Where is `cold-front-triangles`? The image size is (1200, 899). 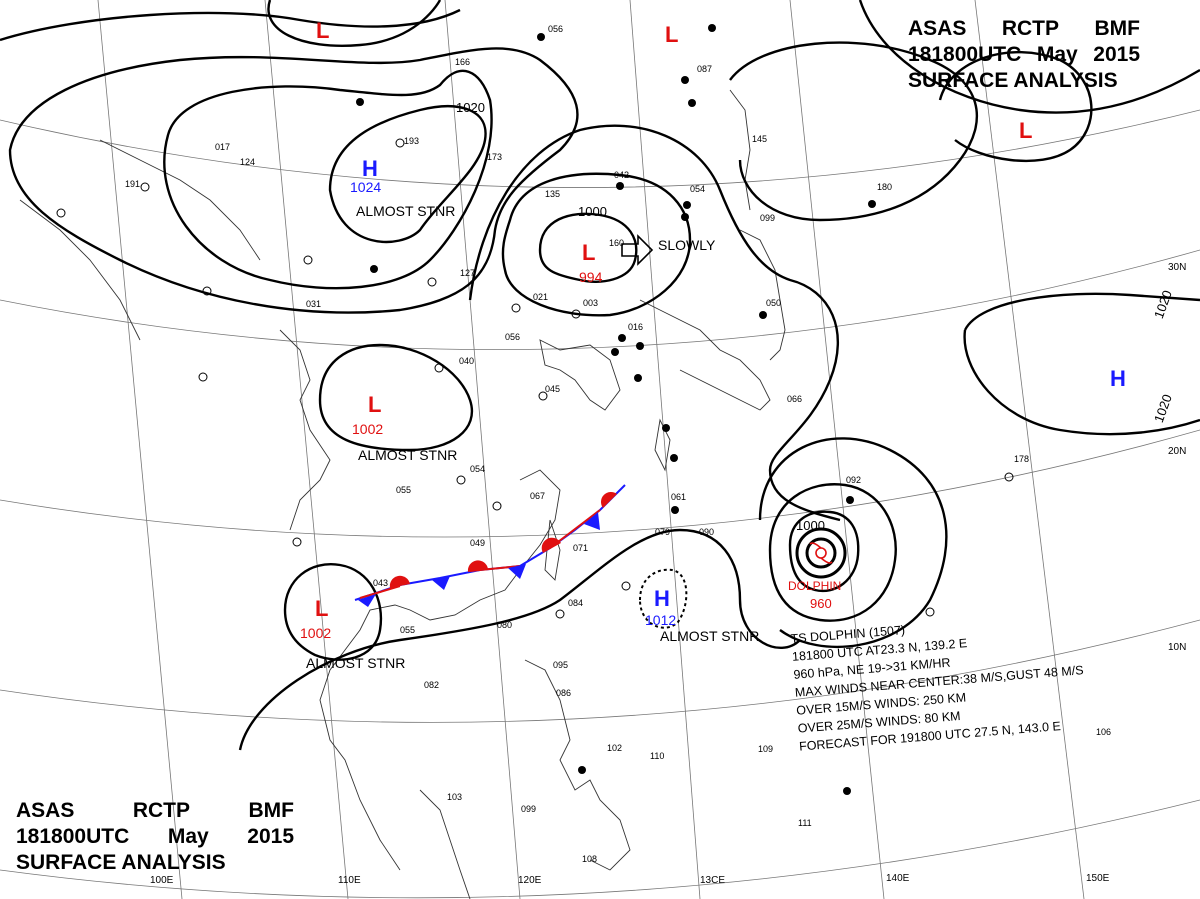
cold-front-triangles is located at coordinates (479, 559).